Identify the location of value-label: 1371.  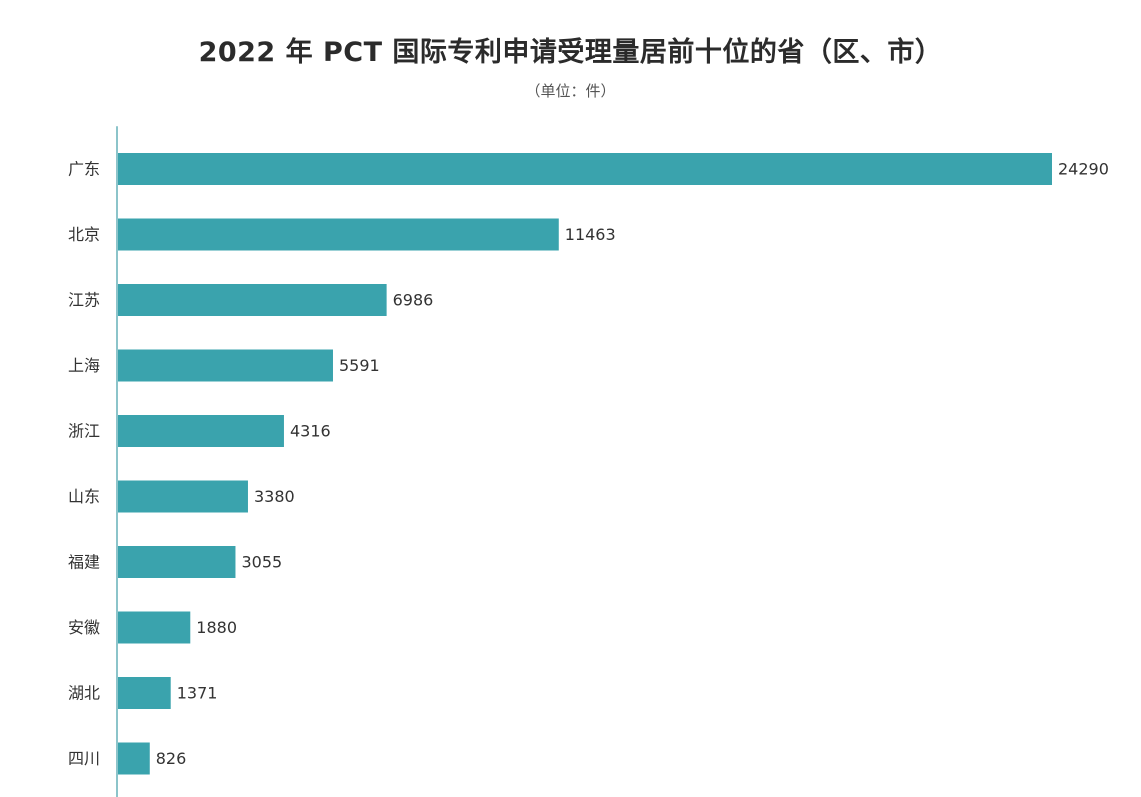
(197, 693).